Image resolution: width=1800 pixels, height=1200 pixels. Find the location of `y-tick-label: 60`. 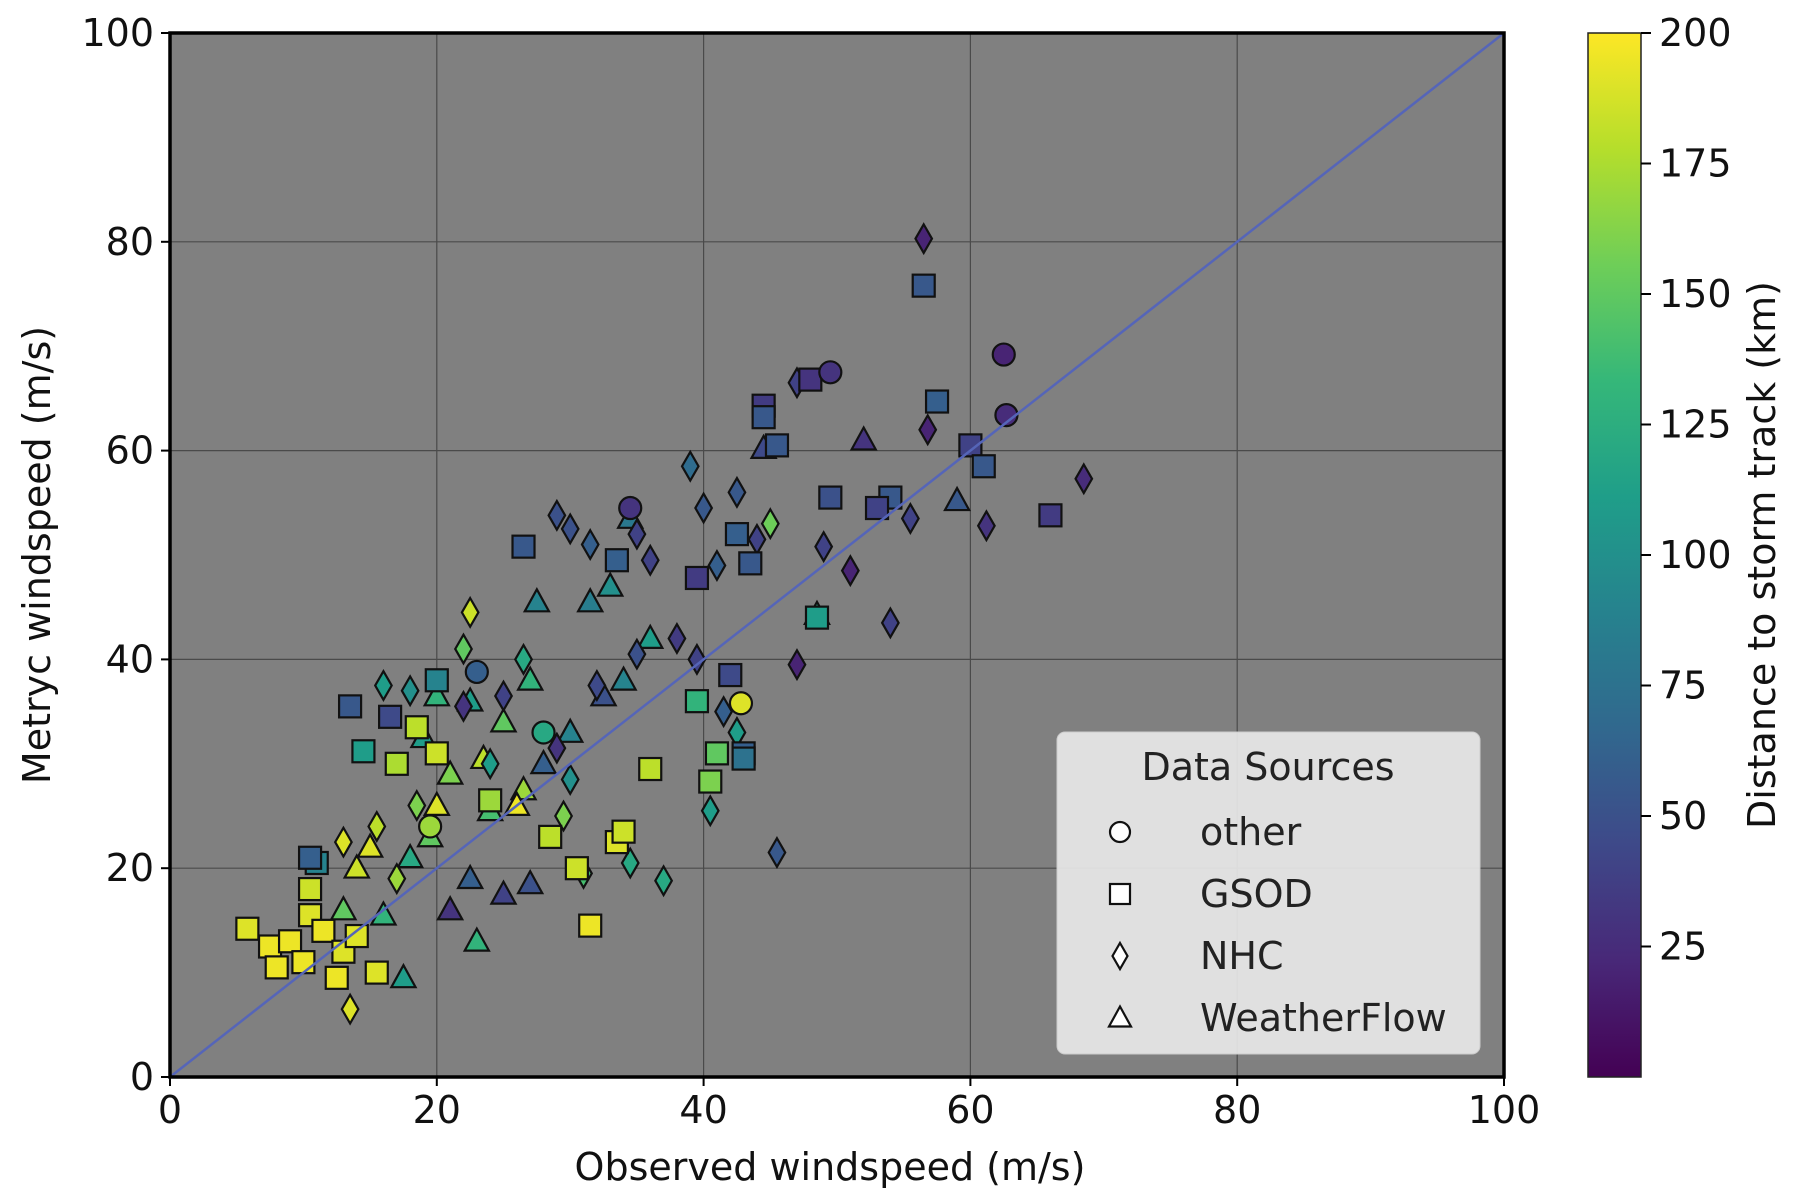

y-tick-label: 60 is located at coordinates (130, 451).